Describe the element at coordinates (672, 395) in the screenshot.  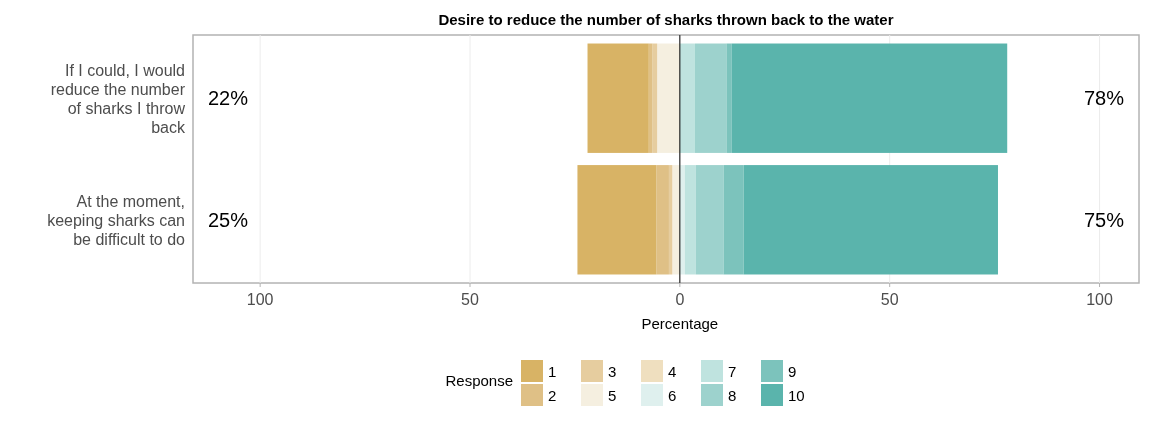
I see `legend-label: 6` at that location.